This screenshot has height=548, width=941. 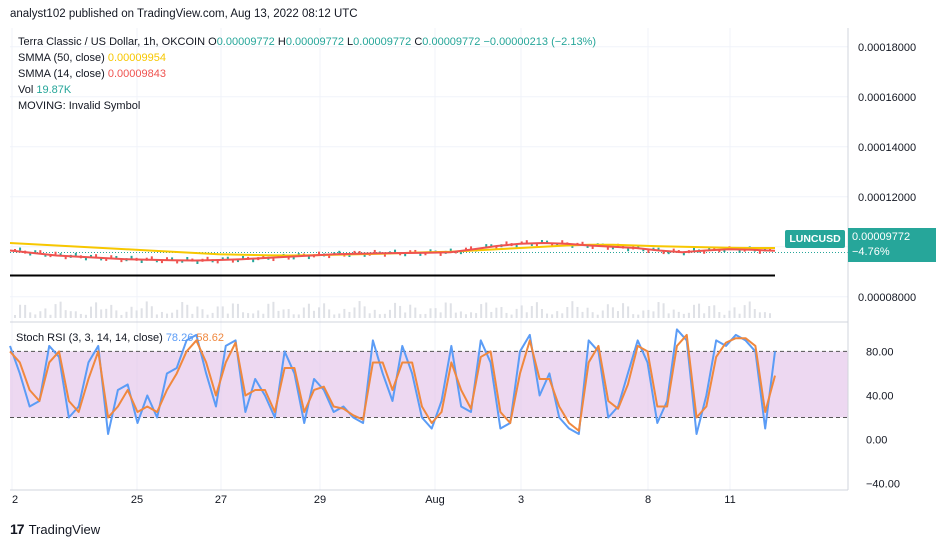 What do you see at coordinates (64, 529) in the screenshot?
I see `tradingview-name: TradingView` at bounding box center [64, 529].